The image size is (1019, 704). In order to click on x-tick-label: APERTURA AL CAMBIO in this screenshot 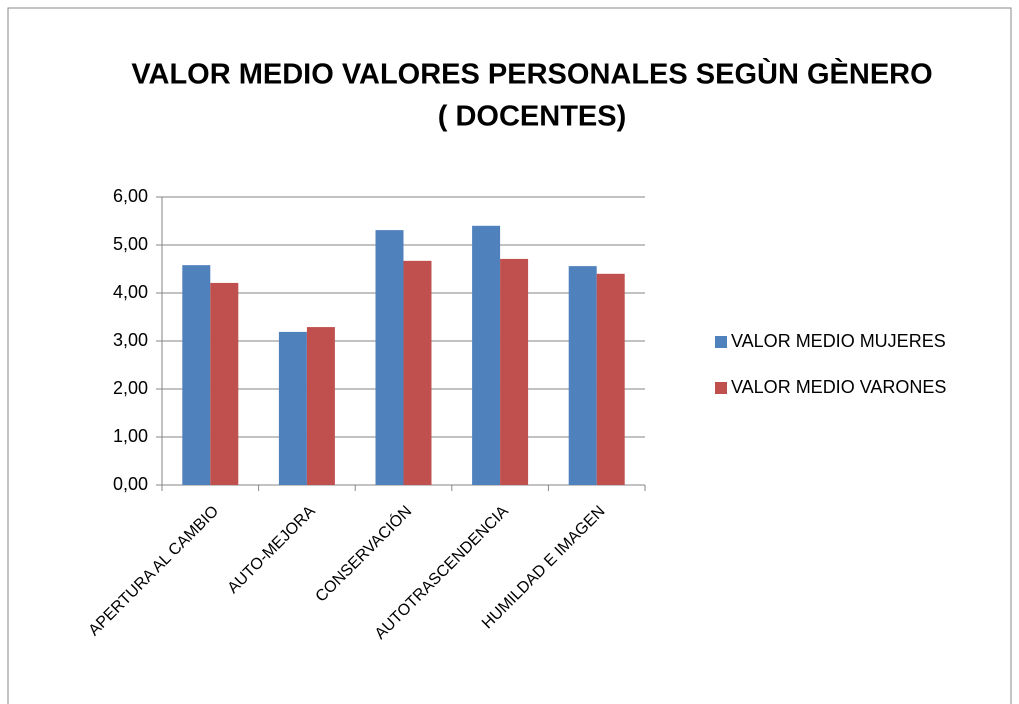, I will do `click(154, 571)`.